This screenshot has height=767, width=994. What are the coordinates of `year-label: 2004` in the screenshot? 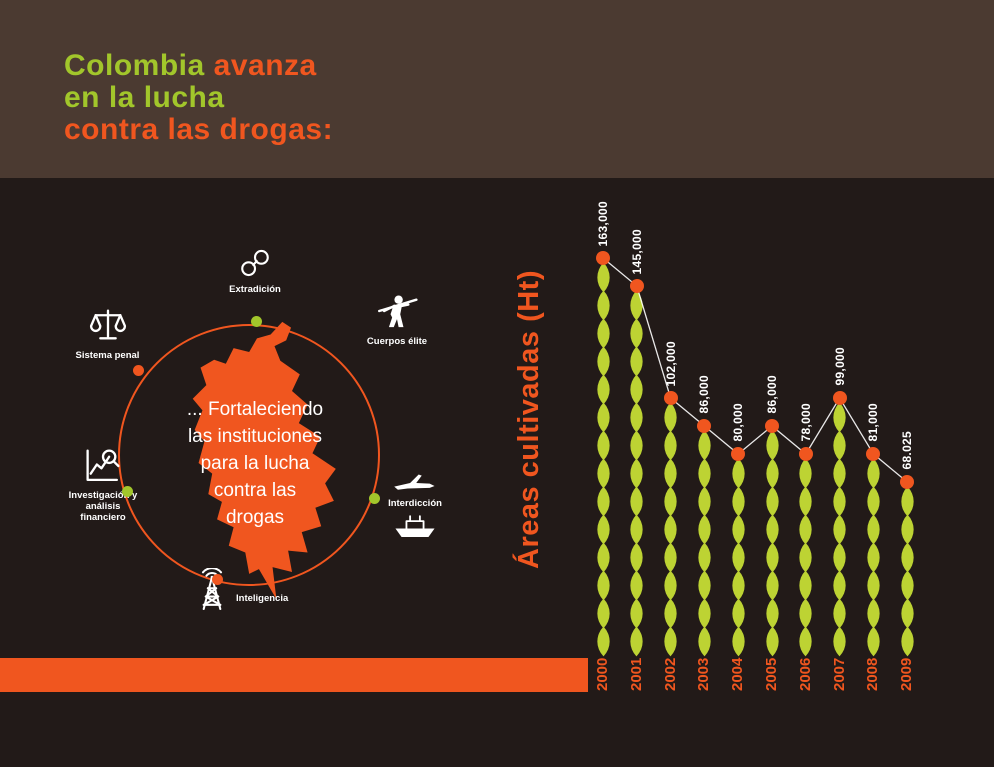 It's located at (738, 675).